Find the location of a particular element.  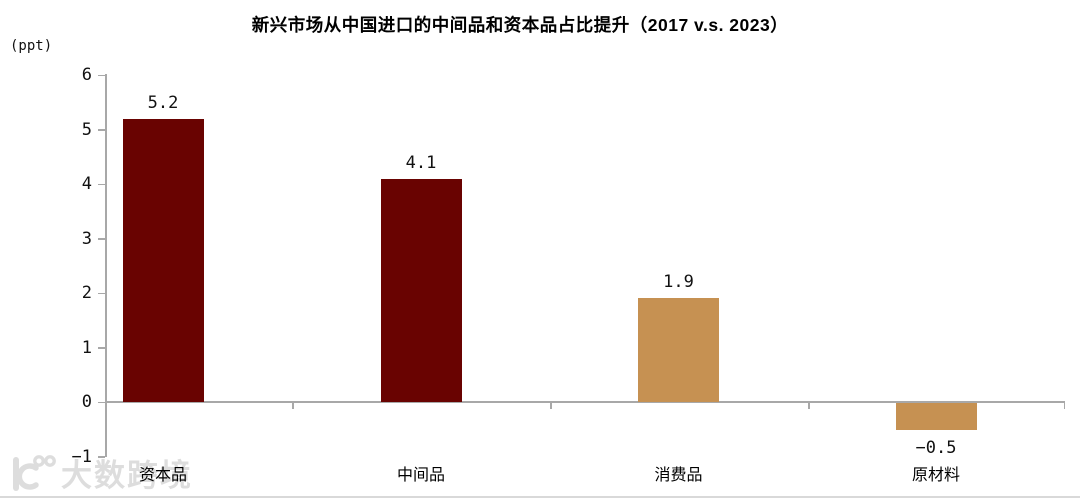

x-axis-category-label: 消费品 is located at coordinates (678, 475).